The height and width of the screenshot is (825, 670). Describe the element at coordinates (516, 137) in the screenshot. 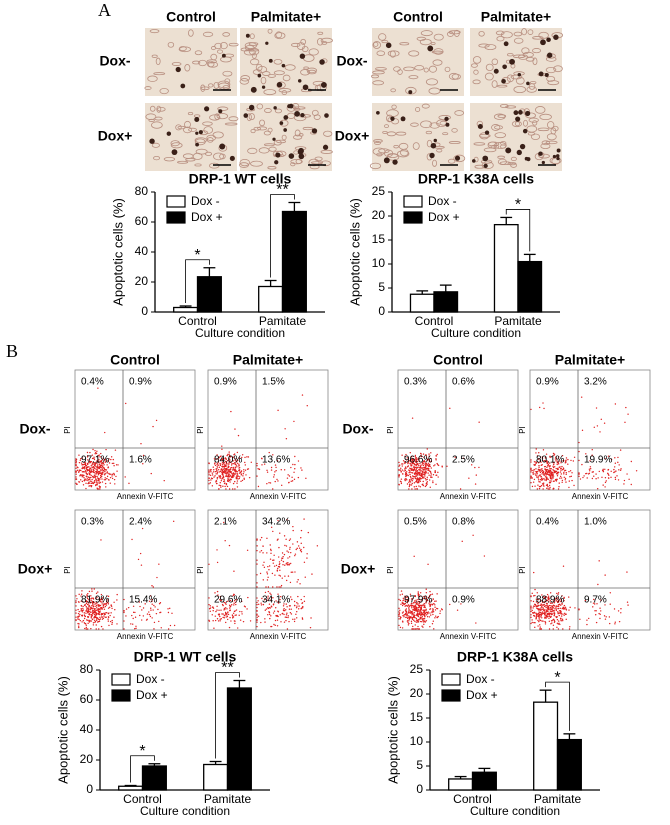

I see `micrograph` at that location.